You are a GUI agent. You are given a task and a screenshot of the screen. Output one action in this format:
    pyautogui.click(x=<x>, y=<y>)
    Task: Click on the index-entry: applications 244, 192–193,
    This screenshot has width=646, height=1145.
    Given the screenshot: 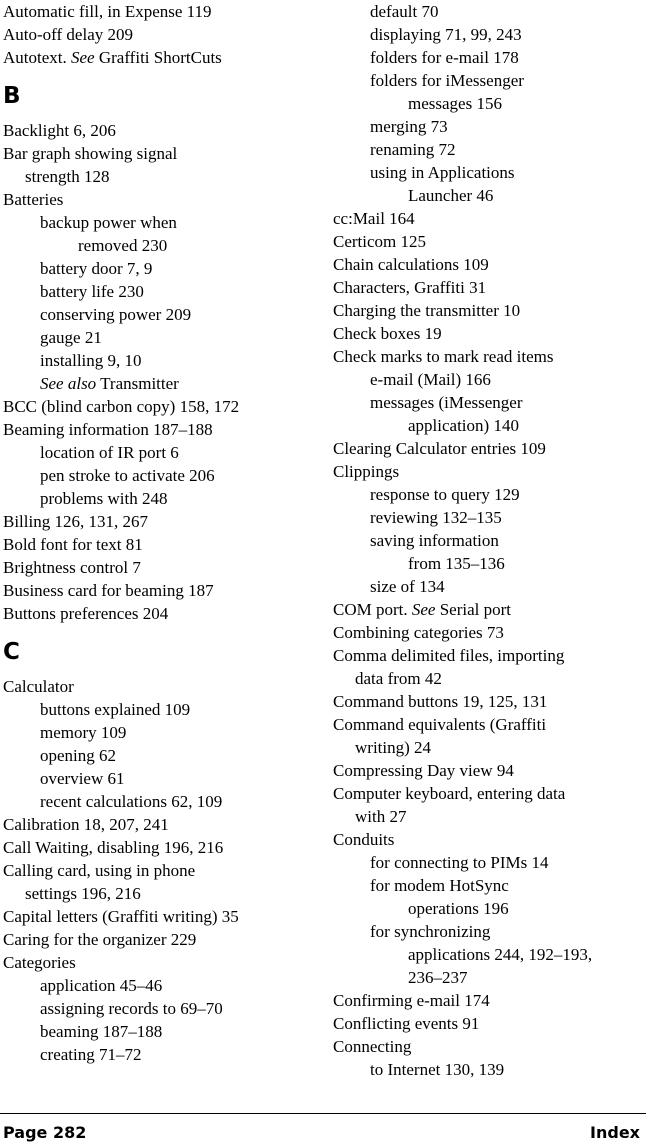 What is the action you would take?
    pyautogui.click(x=500, y=954)
    